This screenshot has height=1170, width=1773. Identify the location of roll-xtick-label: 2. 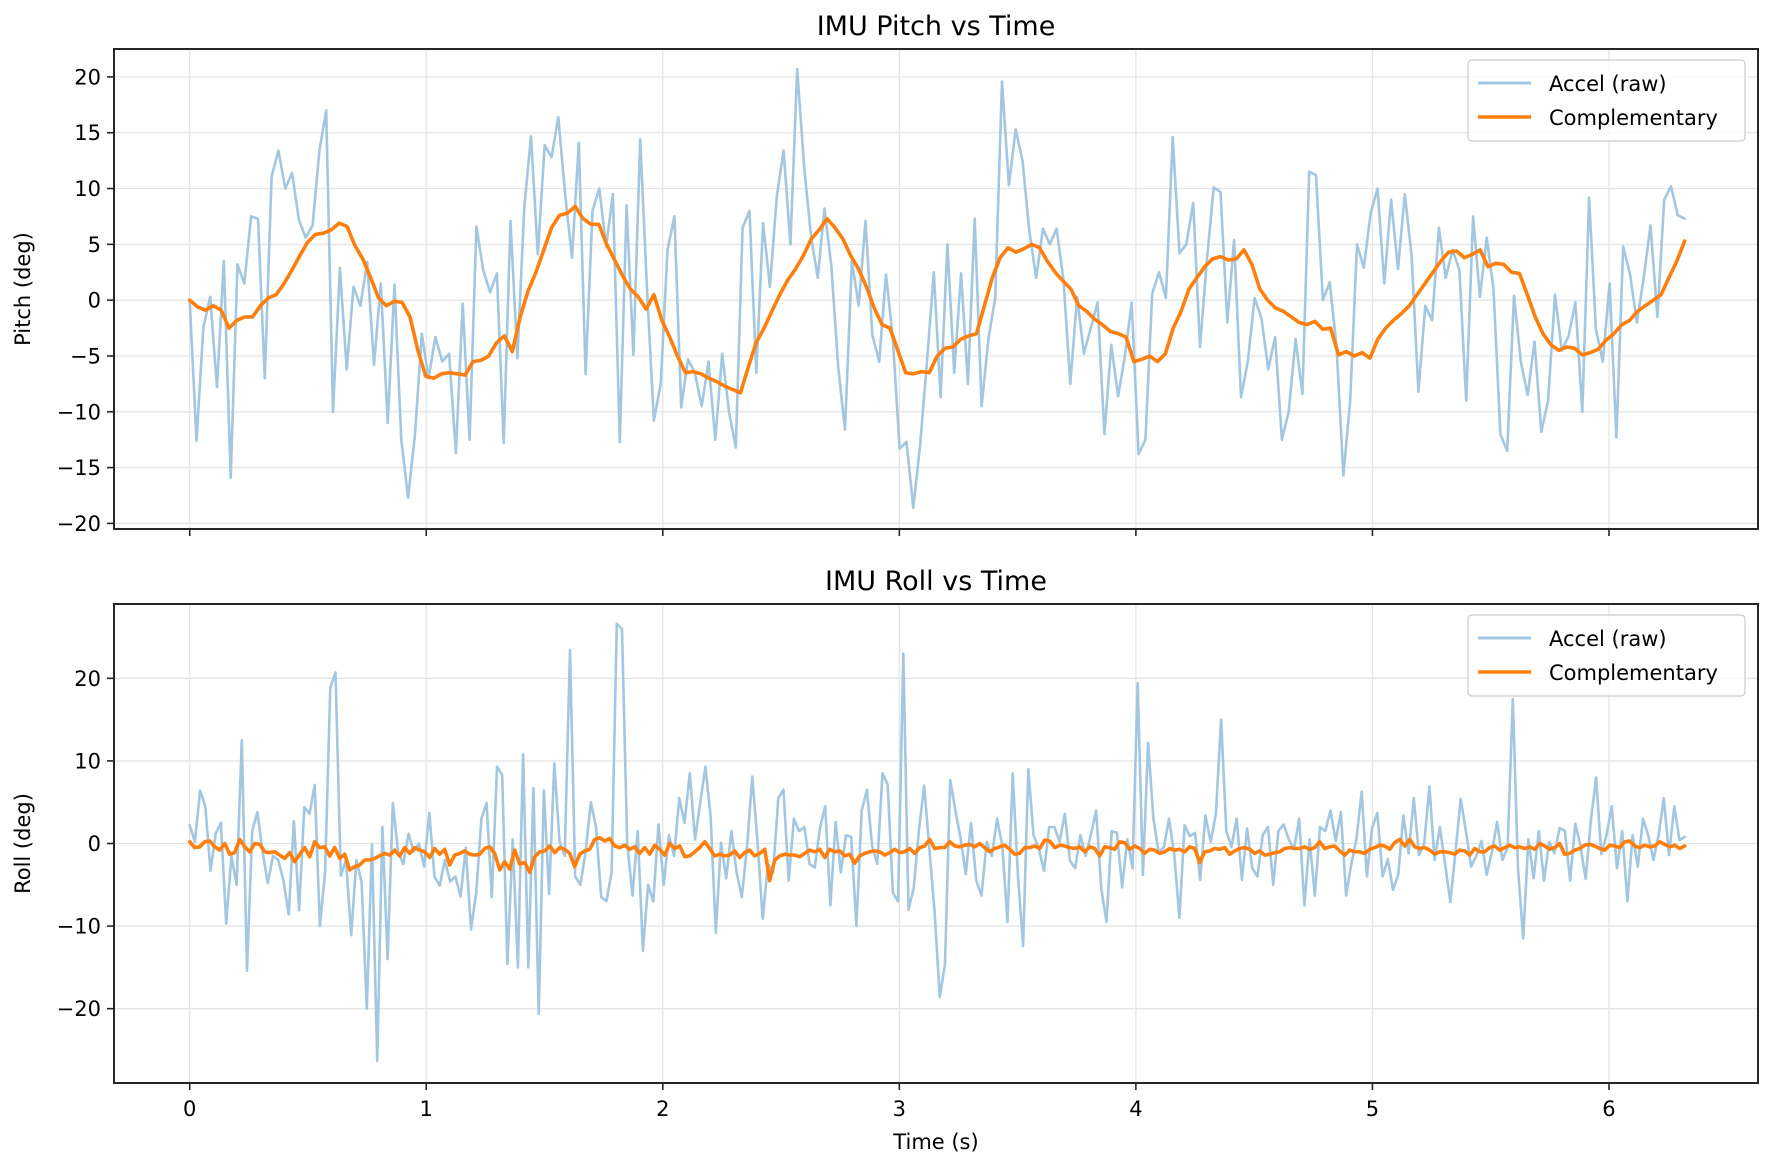
(662, 1109).